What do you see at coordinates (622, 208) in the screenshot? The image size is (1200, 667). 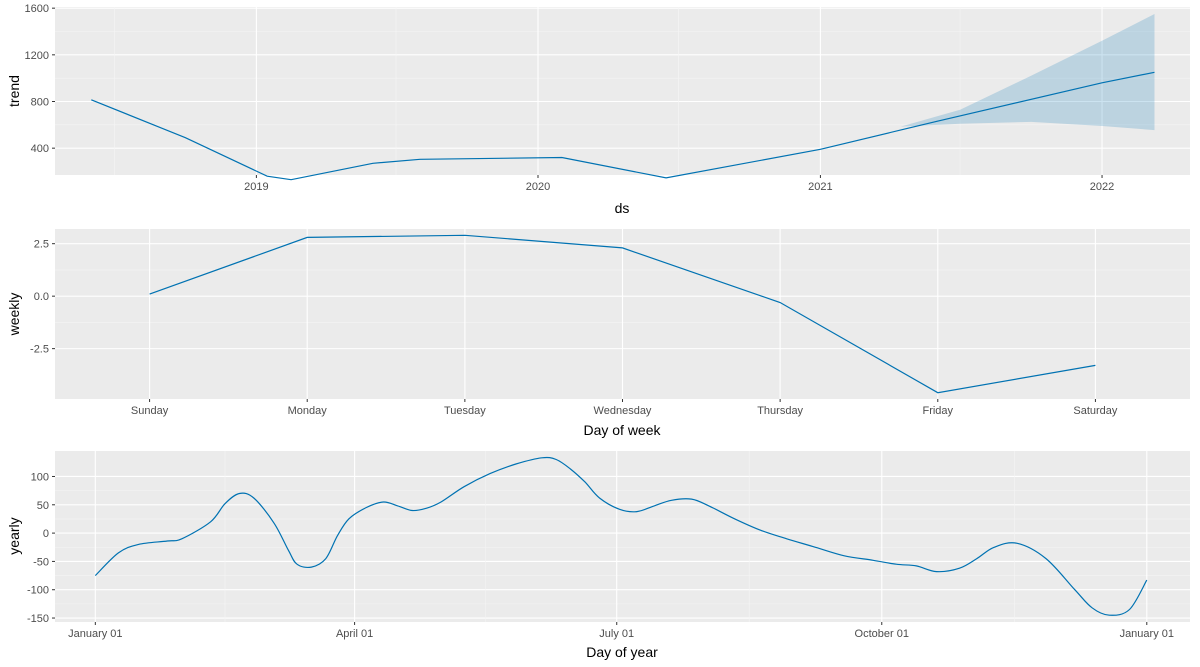 I see `trend-x-axis-title: ds` at bounding box center [622, 208].